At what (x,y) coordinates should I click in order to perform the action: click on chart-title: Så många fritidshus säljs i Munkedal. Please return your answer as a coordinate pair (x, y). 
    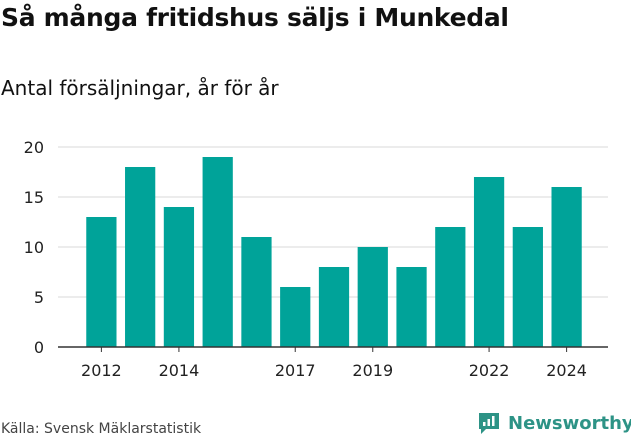
    Looking at the image, I should click on (255, 17).